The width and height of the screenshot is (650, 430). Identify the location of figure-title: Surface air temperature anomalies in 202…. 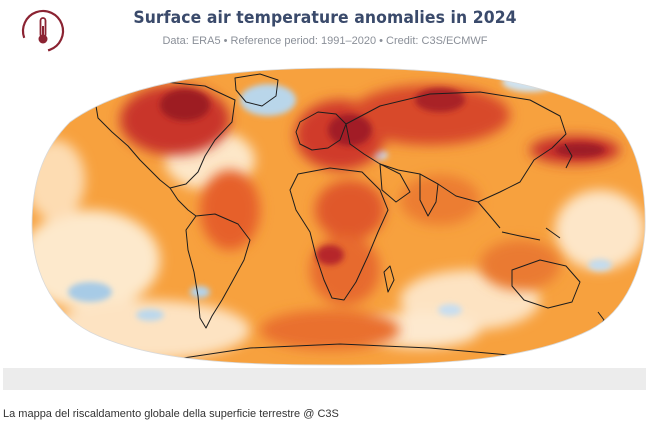
(325, 18).